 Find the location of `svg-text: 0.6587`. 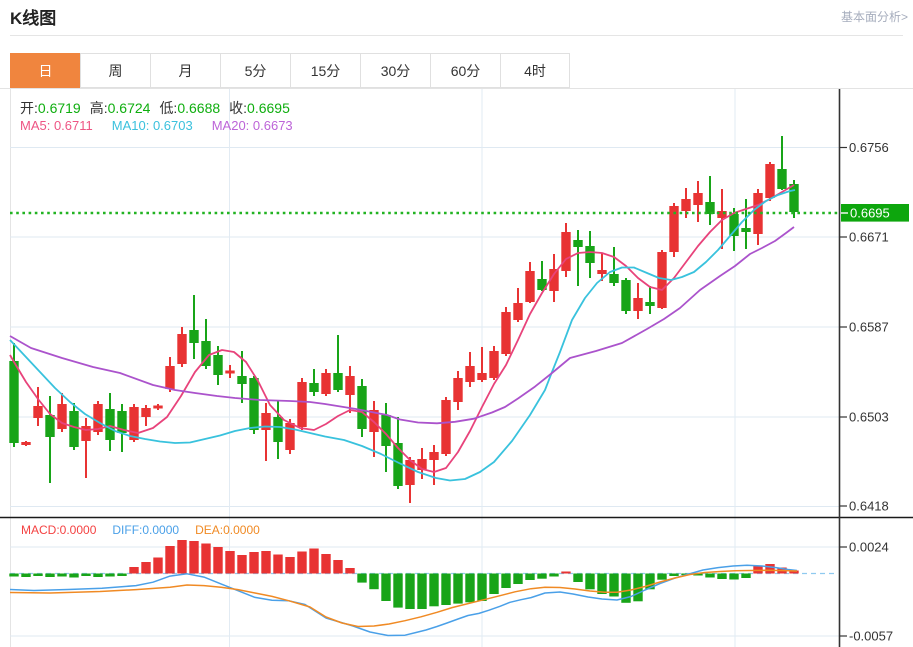

svg-text: 0.6587 is located at coordinates (869, 327).